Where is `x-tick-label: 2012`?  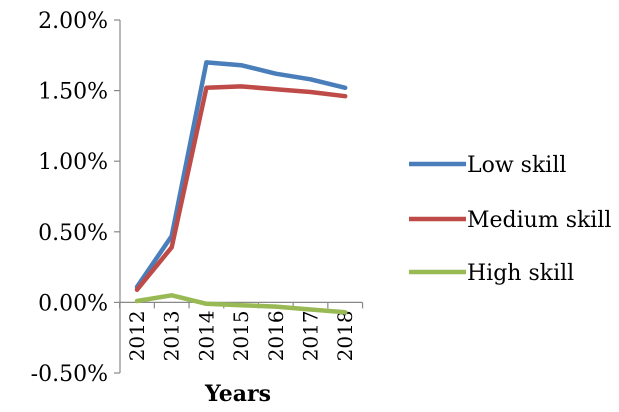
x-tick-label: 2012 is located at coordinates (137, 335).